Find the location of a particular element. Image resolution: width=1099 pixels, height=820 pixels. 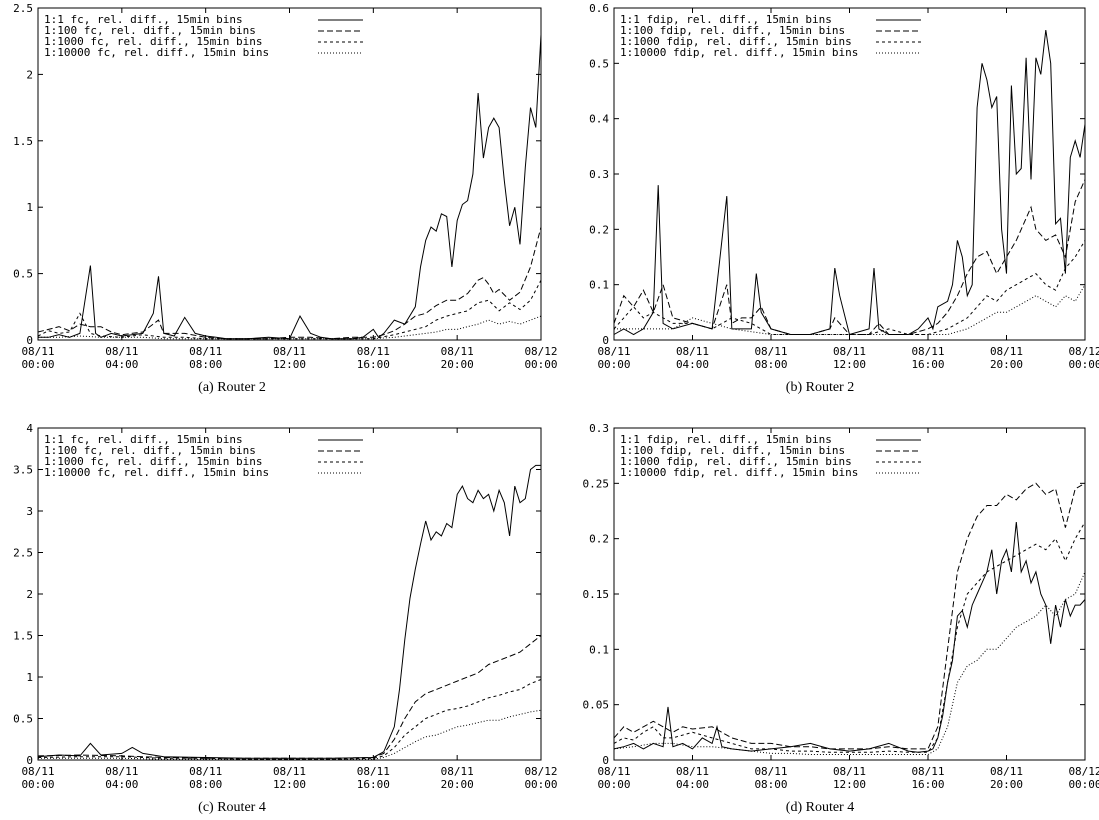

y-tick-label: 0.25 is located at coordinates (596, 483).